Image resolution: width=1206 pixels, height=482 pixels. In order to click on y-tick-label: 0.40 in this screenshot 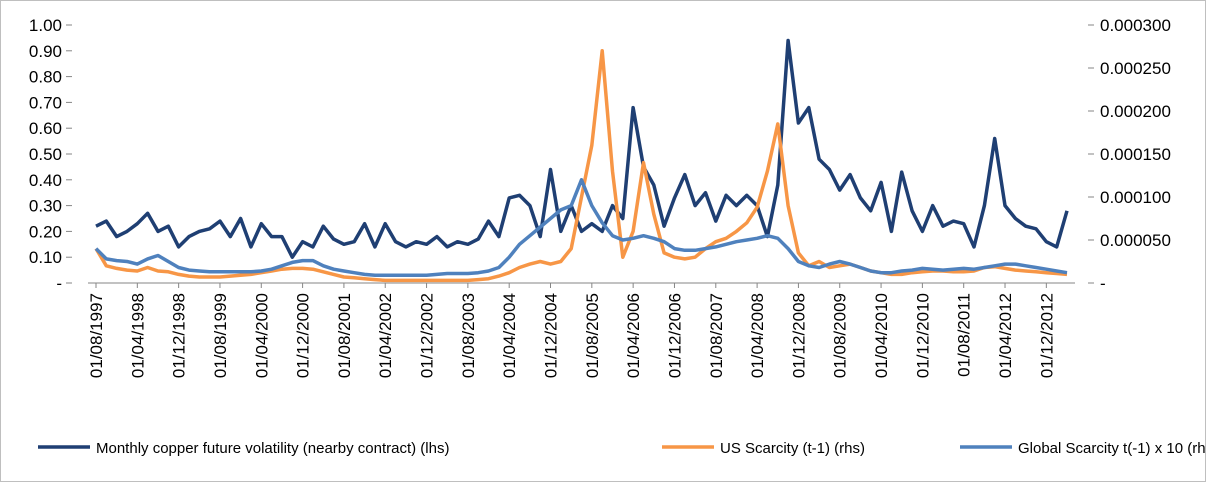, I will do `click(45, 180)`.